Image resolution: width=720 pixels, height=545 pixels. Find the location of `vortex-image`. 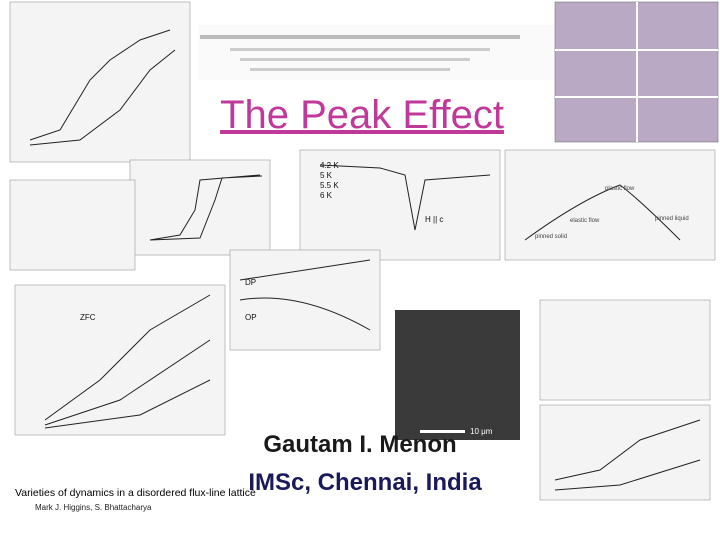

vortex-image is located at coordinates (457, 375).